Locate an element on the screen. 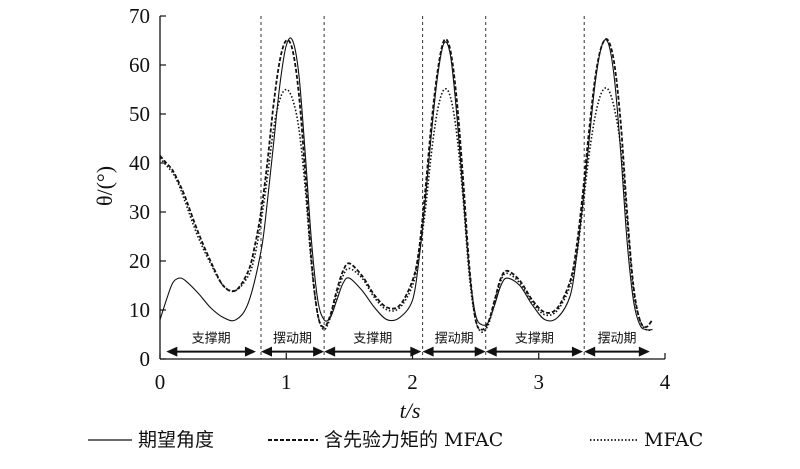 This screenshot has height=469, width=800. y-tick-label: 40 is located at coordinates (139, 163).